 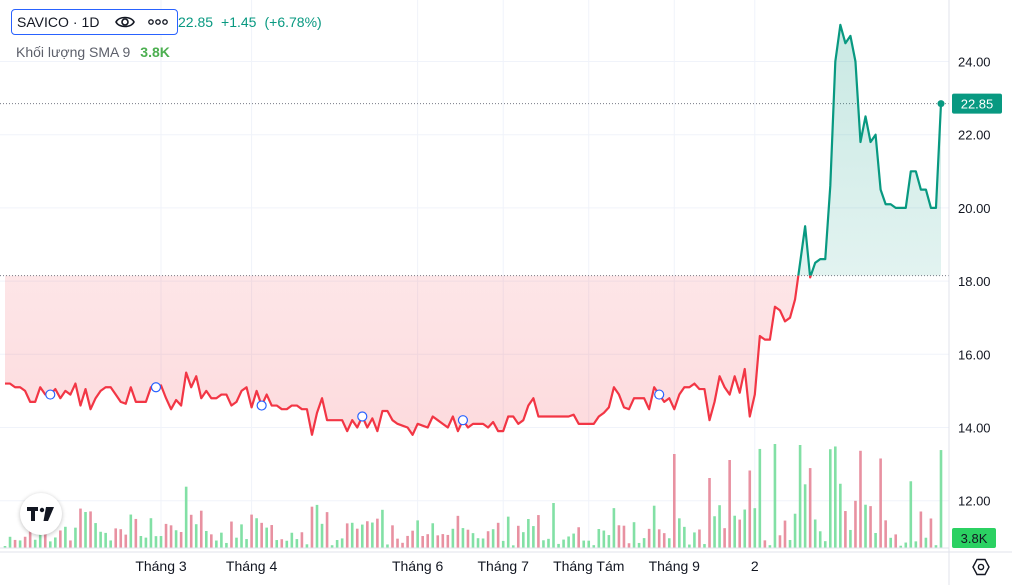 What do you see at coordinates (974, 354) in the screenshot?
I see `y-tick-label: 16.00` at bounding box center [974, 354].